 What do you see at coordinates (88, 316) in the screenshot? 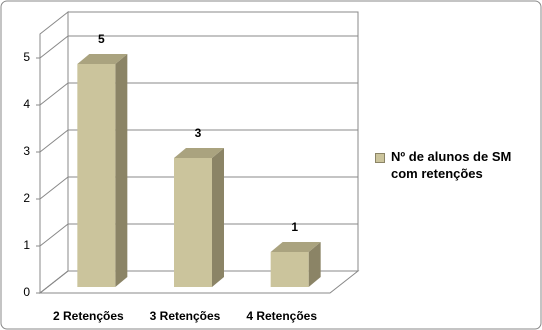
I see `x-tick-label: 2 Retenções` at bounding box center [88, 316].